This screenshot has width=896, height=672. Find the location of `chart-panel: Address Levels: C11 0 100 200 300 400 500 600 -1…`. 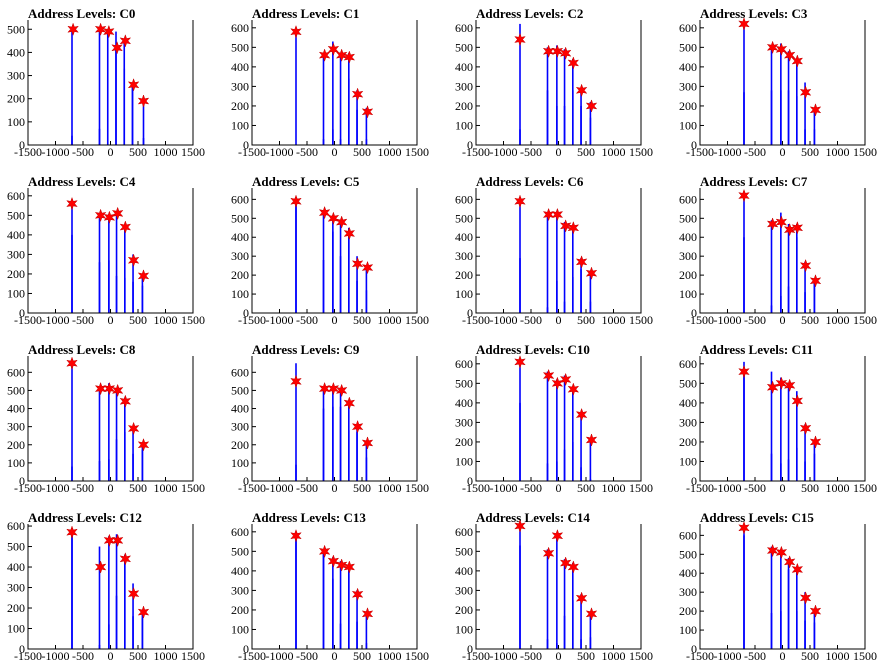

chart-panel: Address Levels: C11 0 100 200 300 400 500 600 -1… is located at coordinates (784, 420).